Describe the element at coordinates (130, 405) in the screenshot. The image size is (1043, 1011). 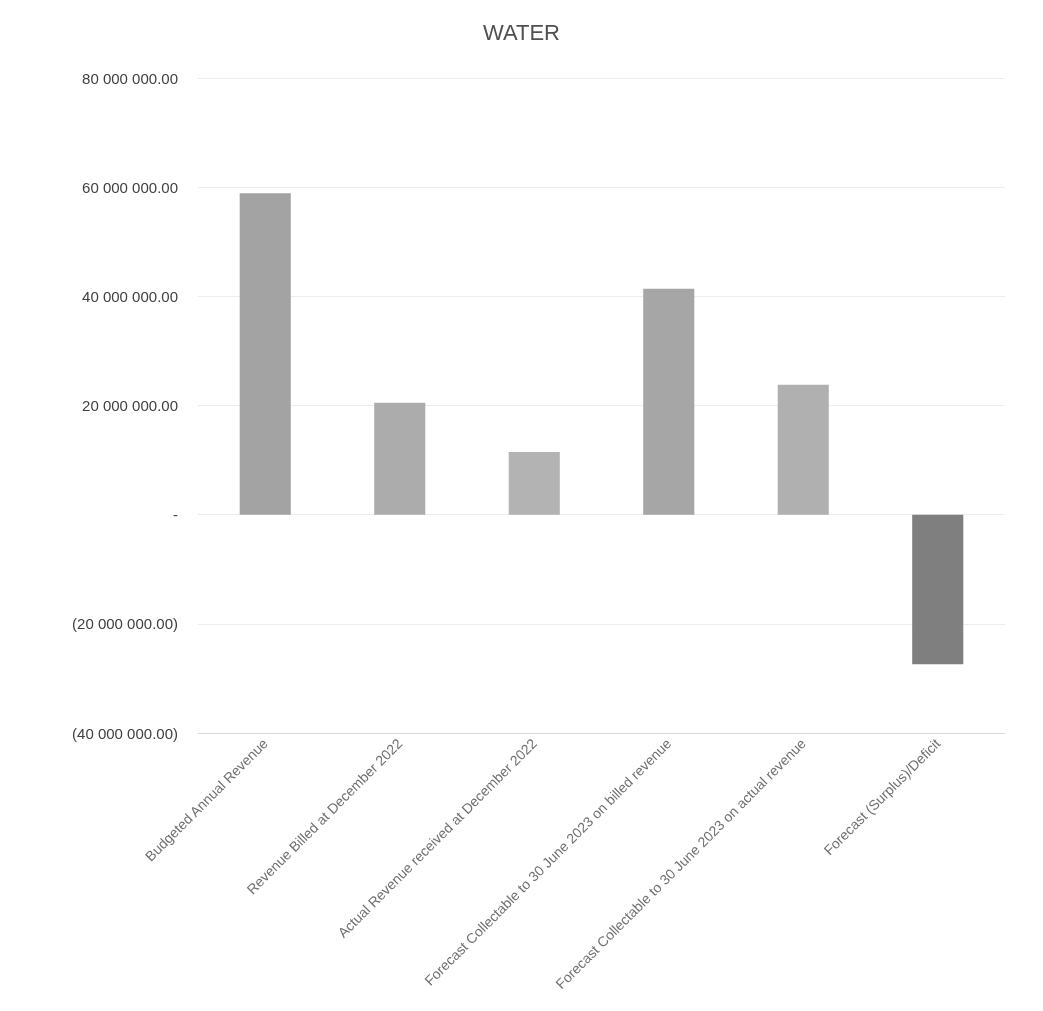
I see `y-tick-label: 20 000 000.00` at that location.